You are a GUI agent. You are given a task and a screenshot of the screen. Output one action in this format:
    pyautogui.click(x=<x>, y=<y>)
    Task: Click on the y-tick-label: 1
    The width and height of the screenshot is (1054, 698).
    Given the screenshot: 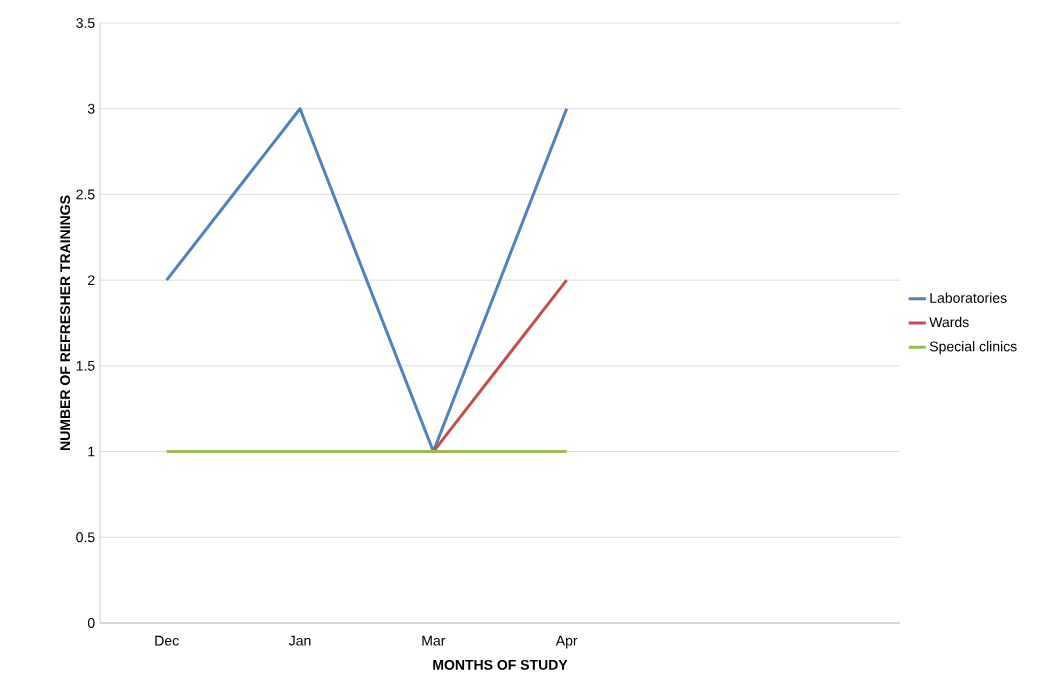 What is the action you would take?
    pyautogui.click(x=91, y=451)
    